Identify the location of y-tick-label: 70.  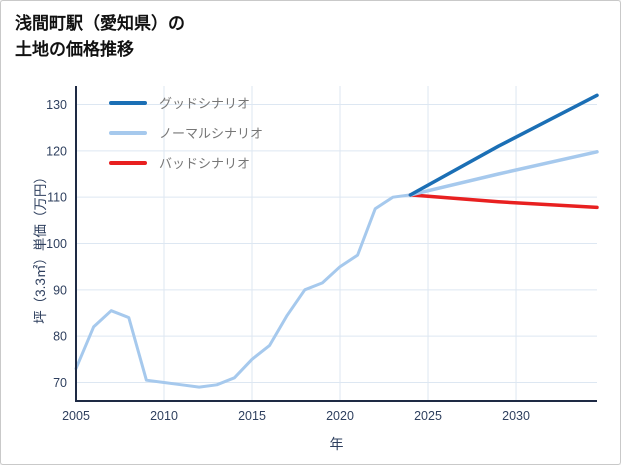
(60, 383).